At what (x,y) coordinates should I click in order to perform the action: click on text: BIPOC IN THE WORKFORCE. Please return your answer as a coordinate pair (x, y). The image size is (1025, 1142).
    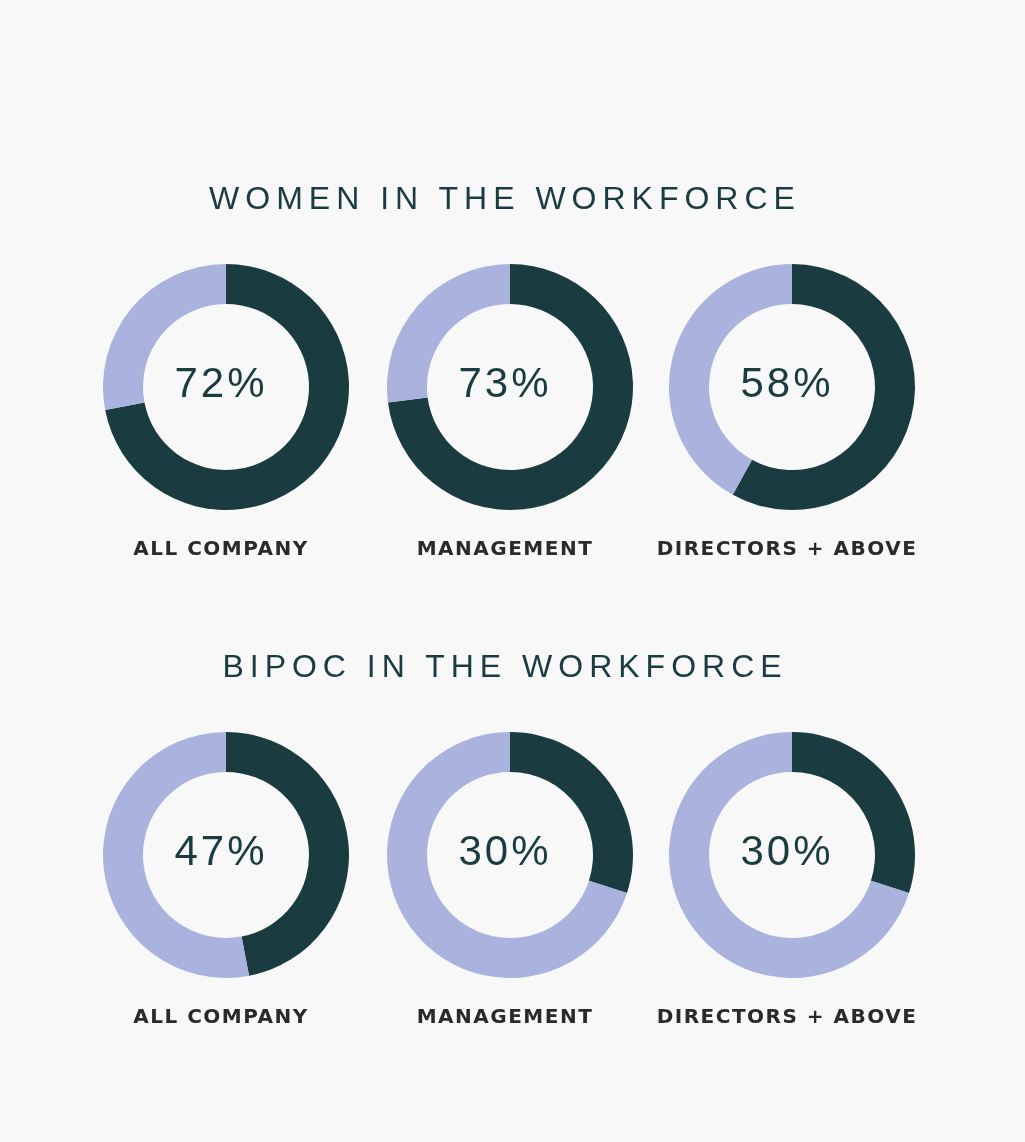
    Looking at the image, I should click on (505, 666).